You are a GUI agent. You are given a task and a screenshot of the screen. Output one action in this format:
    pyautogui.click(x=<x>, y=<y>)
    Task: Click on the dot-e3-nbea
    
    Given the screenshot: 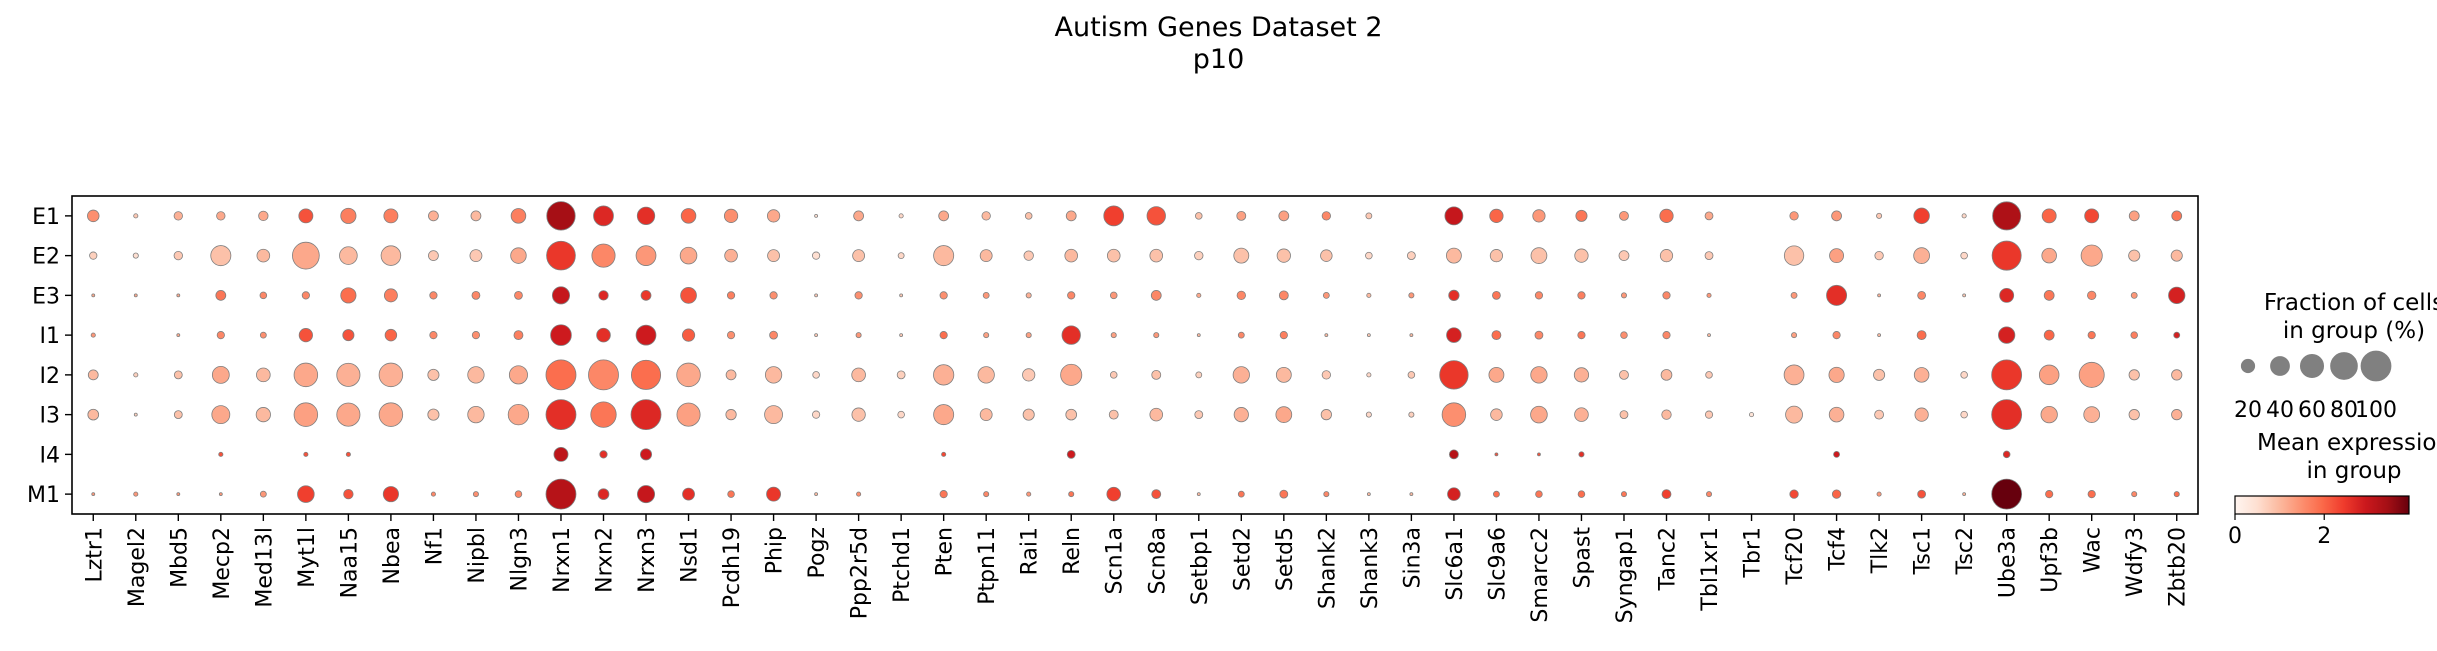 What is the action you would take?
    pyautogui.click(x=390, y=295)
    